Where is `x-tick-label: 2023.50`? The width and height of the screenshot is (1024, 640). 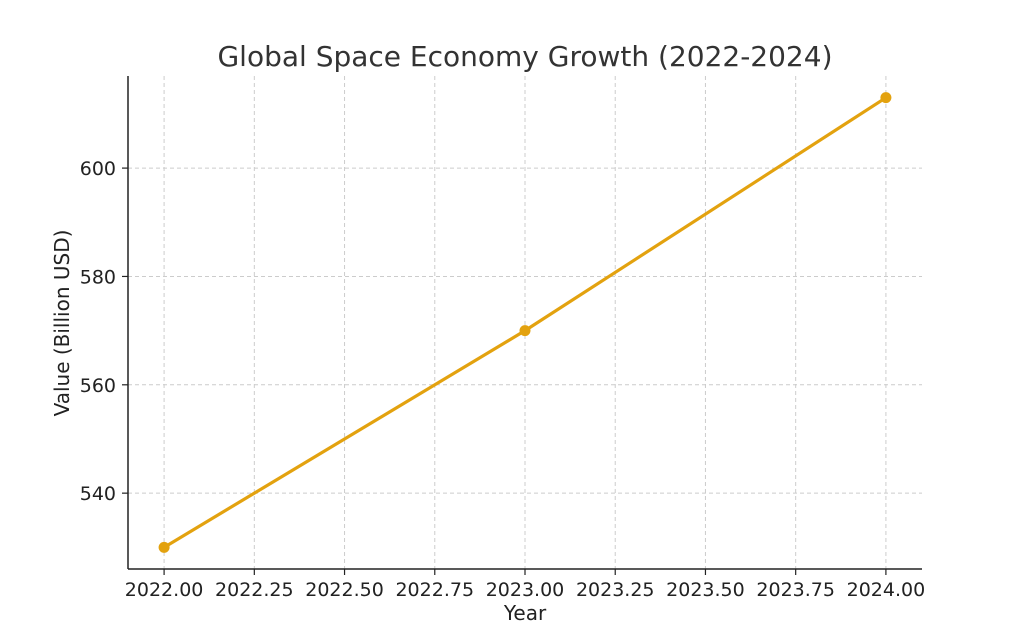
x-tick-label: 2023.50 is located at coordinates (705, 590).